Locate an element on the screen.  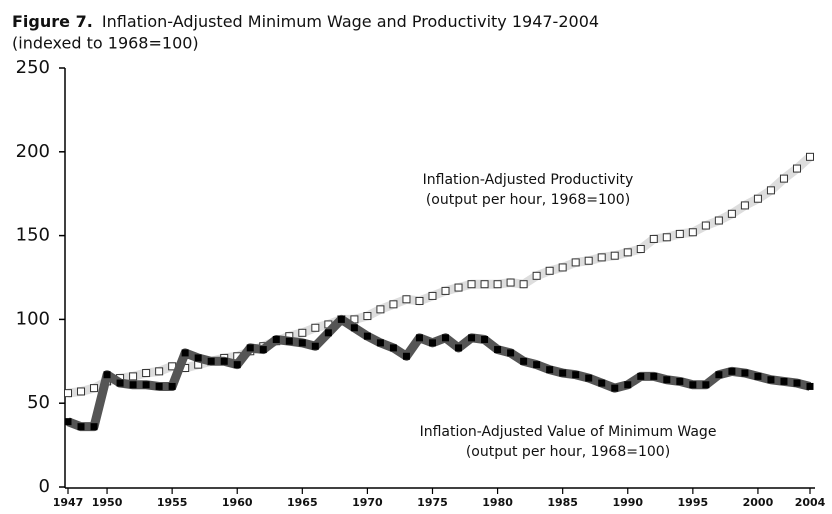
x-tick-label: 1990 is located at coordinates (627, 502).